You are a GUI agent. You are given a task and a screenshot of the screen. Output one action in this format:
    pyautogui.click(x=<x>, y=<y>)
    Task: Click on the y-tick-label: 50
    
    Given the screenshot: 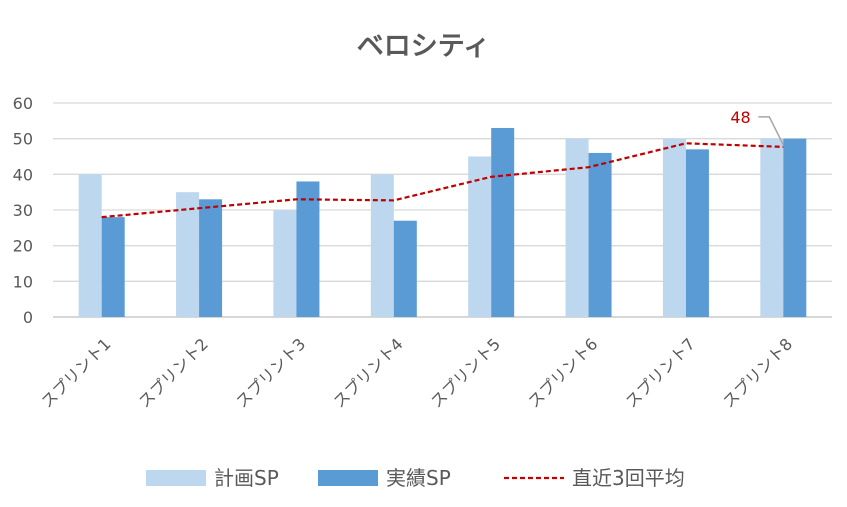 What is the action you would take?
    pyautogui.click(x=23, y=139)
    